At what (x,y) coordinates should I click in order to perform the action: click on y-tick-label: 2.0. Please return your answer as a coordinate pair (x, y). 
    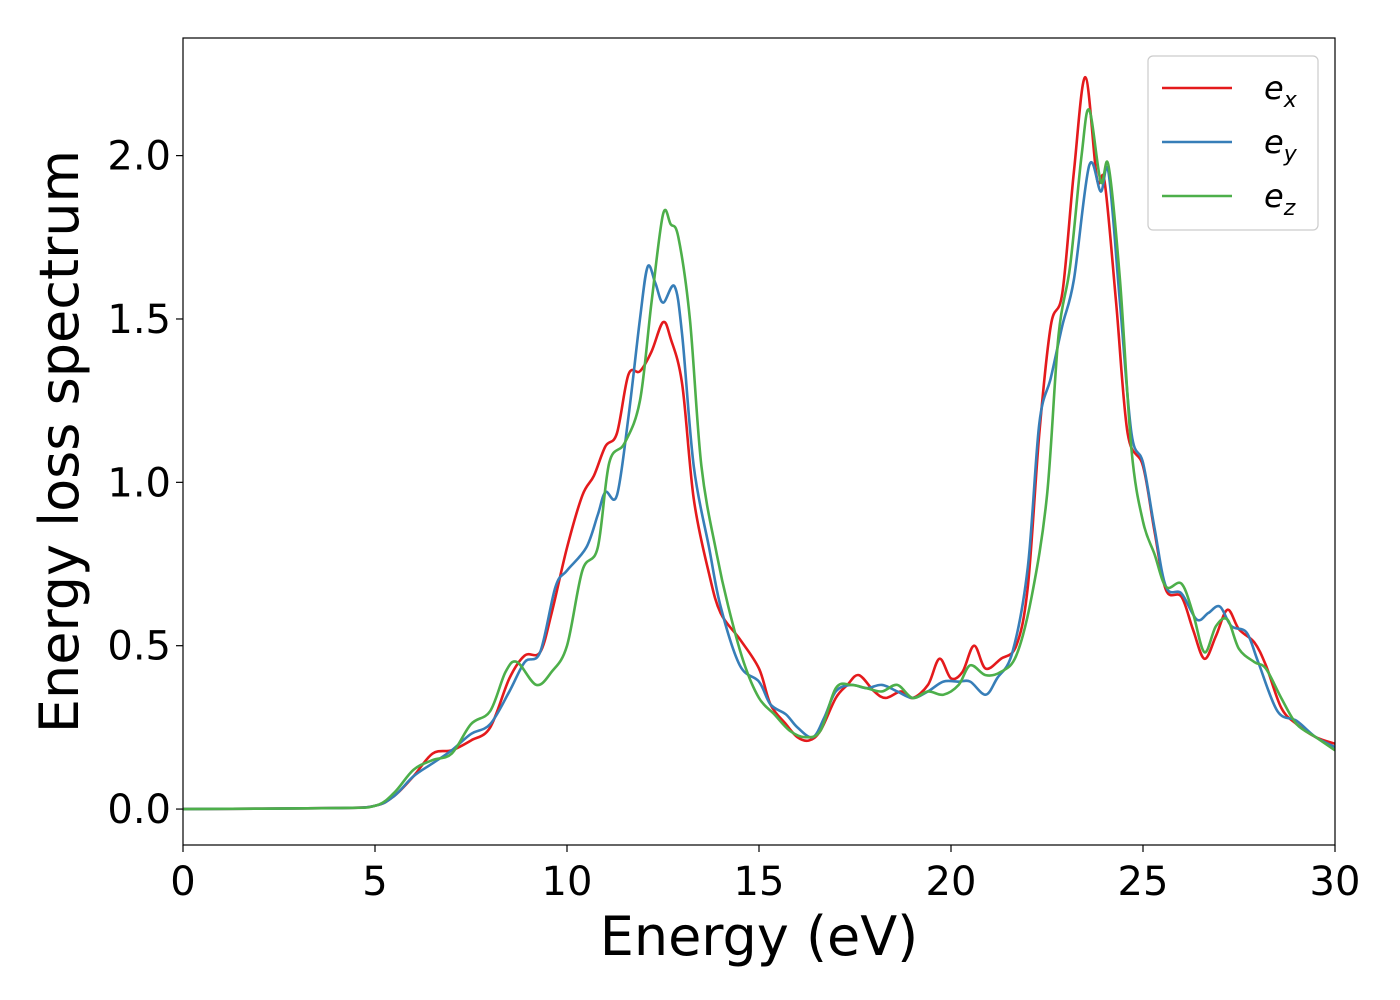
    Looking at the image, I should click on (139, 157).